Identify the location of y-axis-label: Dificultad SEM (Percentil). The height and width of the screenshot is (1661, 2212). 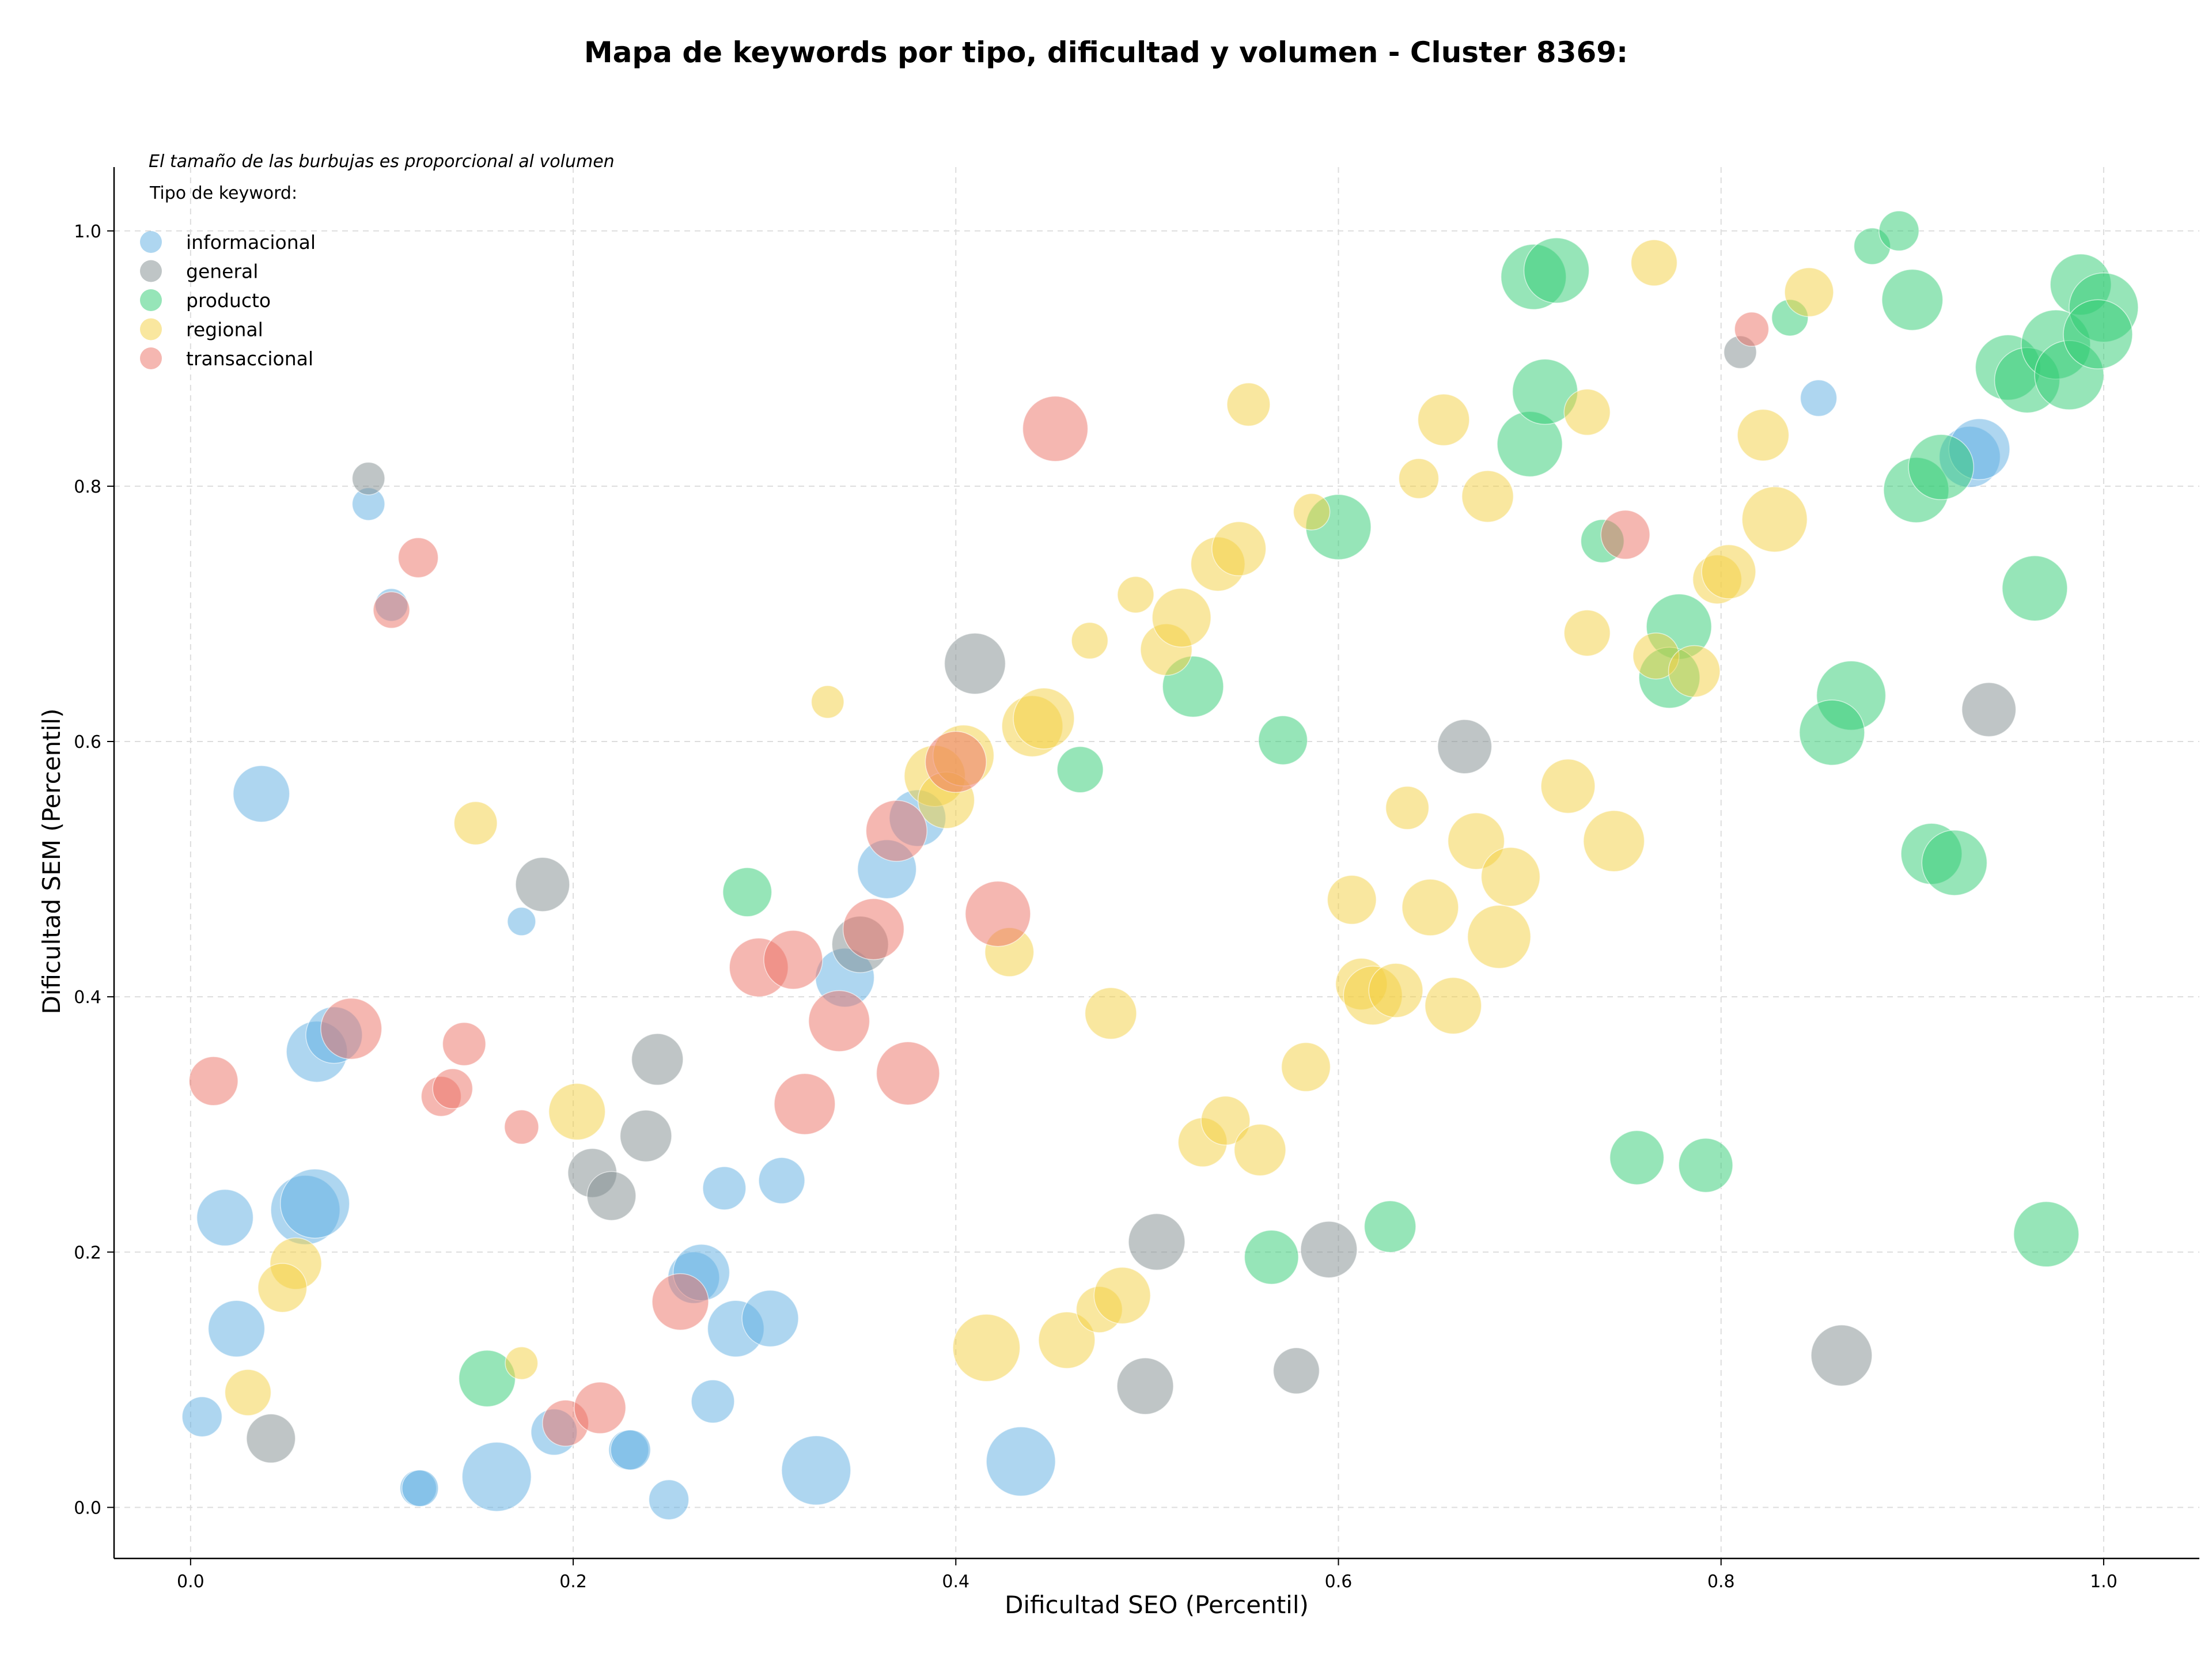
(51, 862).